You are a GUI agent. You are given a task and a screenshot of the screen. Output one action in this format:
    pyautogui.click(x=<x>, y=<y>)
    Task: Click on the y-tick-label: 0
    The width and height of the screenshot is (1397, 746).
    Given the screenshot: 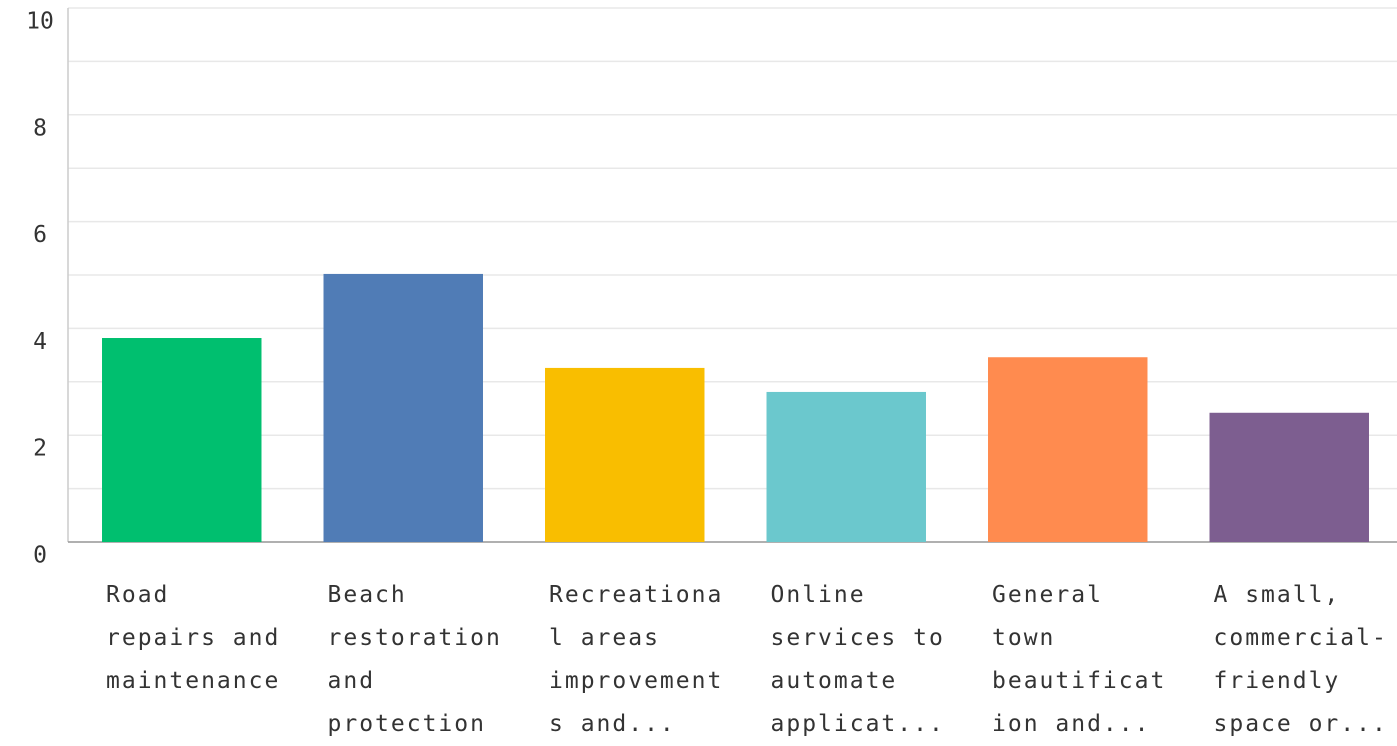 What is the action you would take?
    pyautogui.click(x=40, y=556)
    